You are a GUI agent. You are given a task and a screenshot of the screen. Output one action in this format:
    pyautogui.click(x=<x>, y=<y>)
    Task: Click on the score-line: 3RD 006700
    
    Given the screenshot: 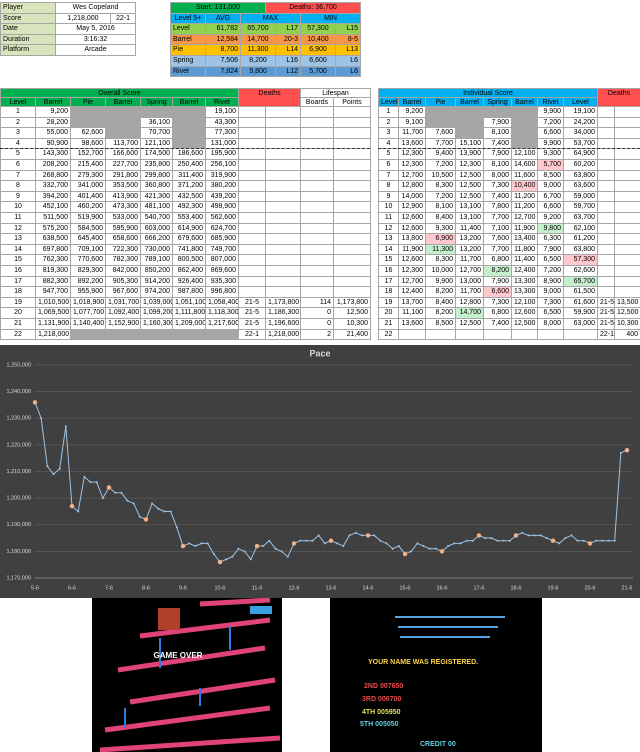 What is the action you would take?
    pyautogui.click(x=381, y=699)
    